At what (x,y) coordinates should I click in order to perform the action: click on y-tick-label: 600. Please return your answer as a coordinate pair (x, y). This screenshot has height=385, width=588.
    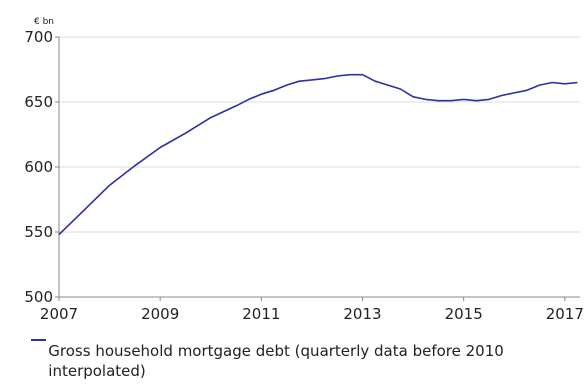
    Looking at the image, I should click on (38, 167).